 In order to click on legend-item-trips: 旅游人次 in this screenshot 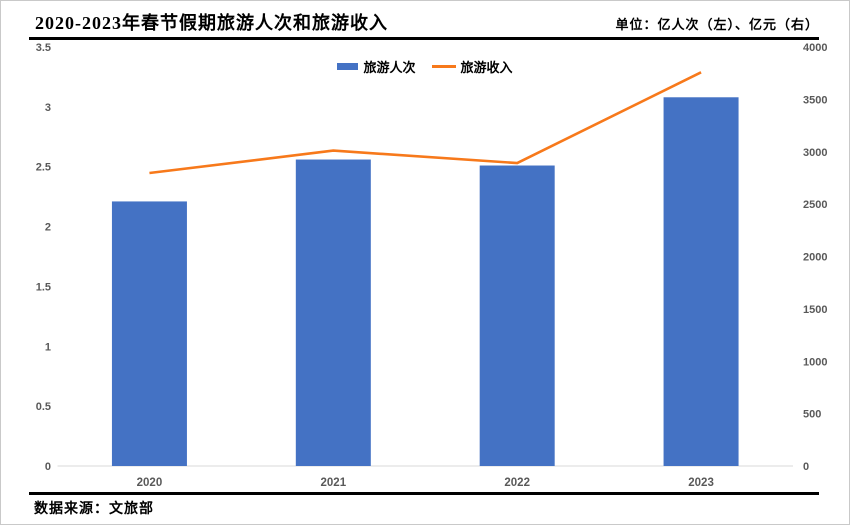, I will do `click(376, 66)`.